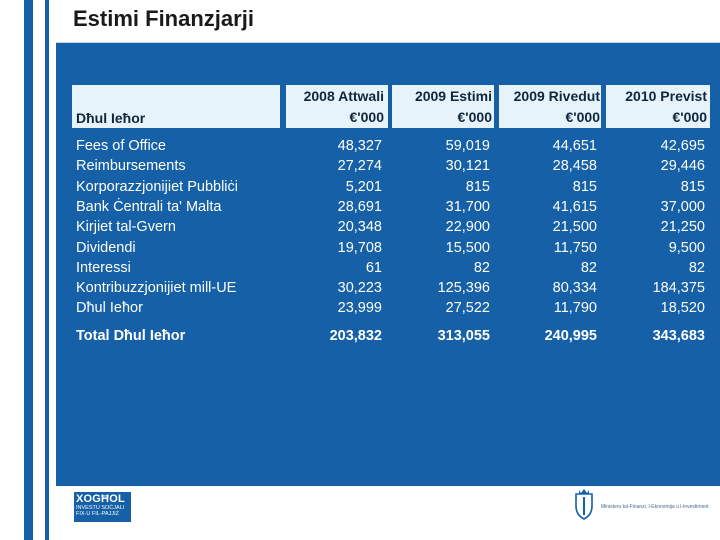  I want to click on row-value: 42,695, so click(682, 146).